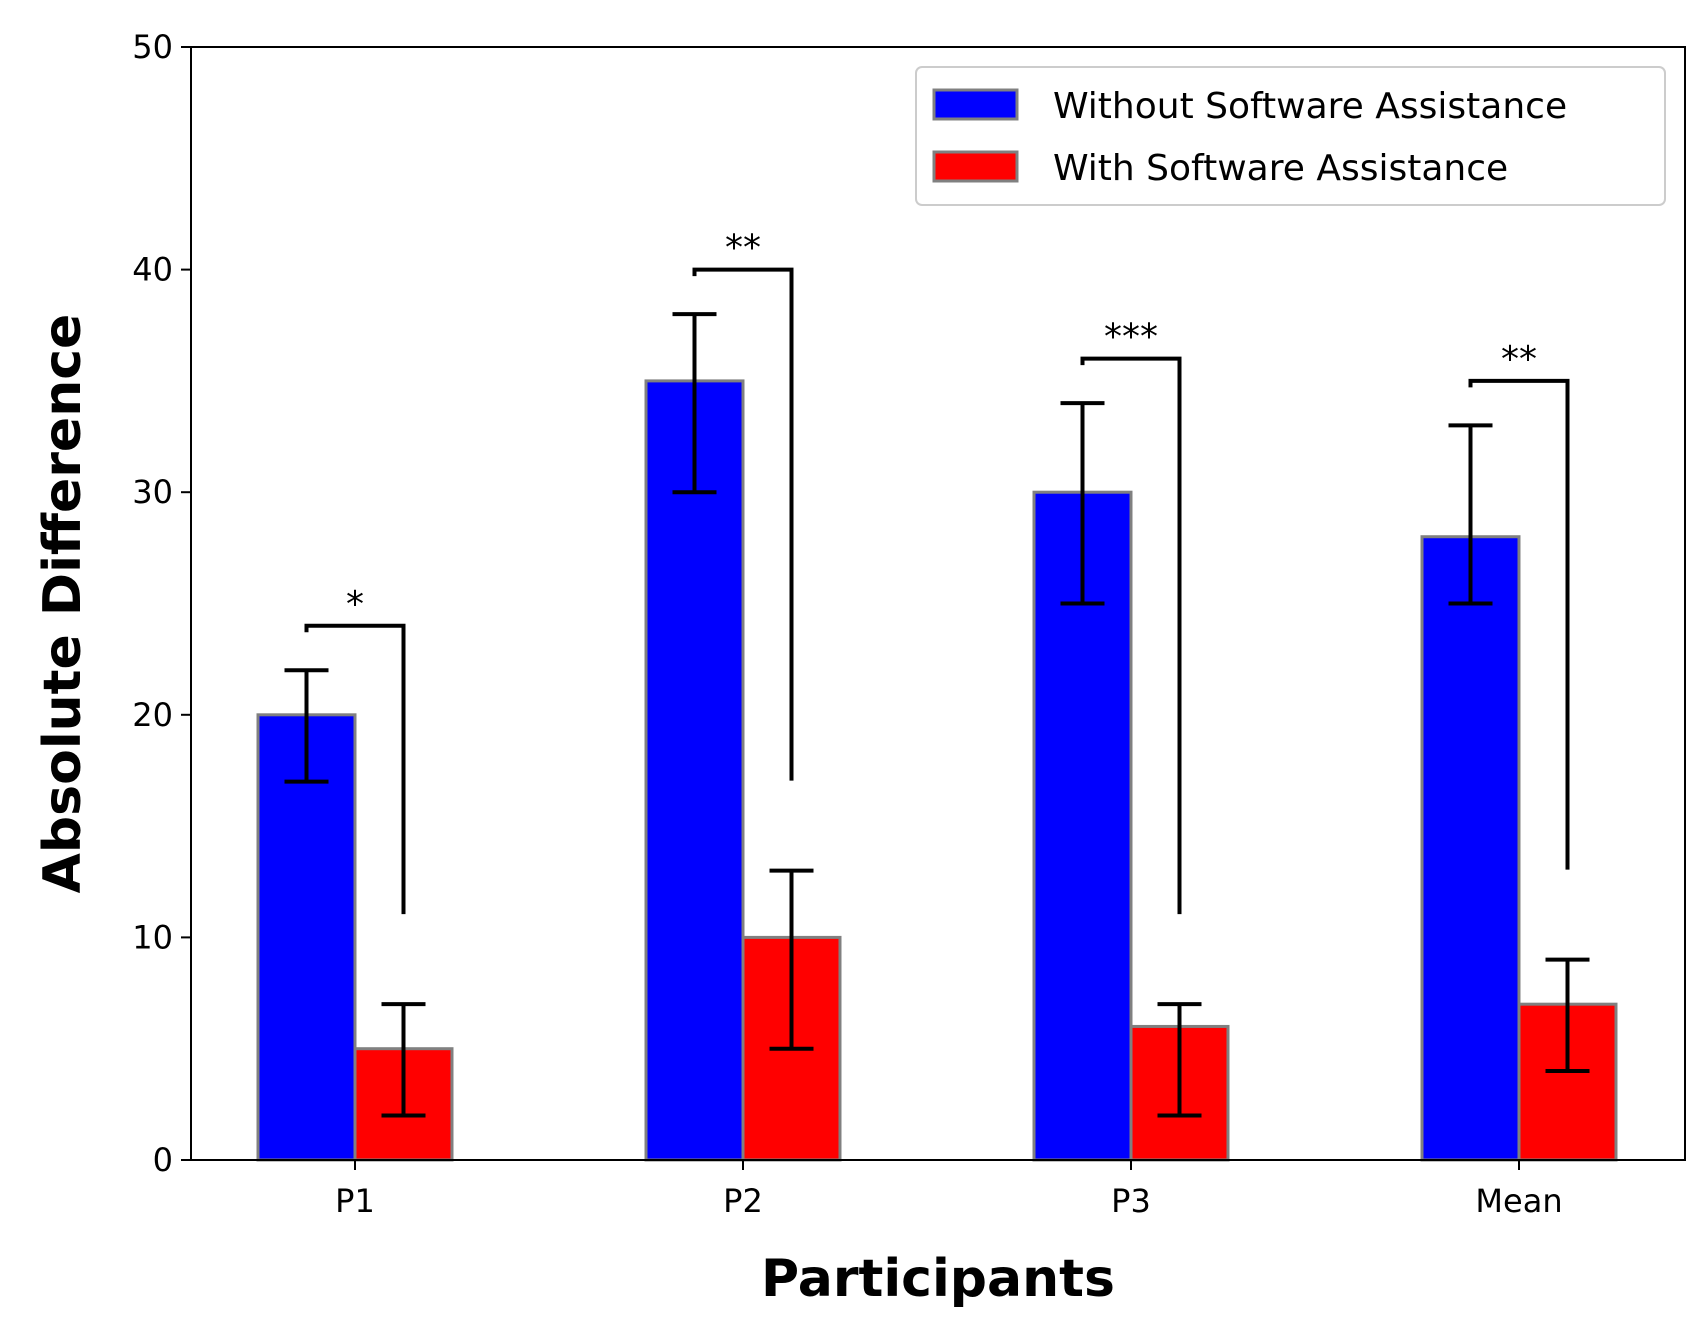 The width and height of the screenshot is (1706, 1333). I want to click on significance-mean-label: **, so click(1519, 359).